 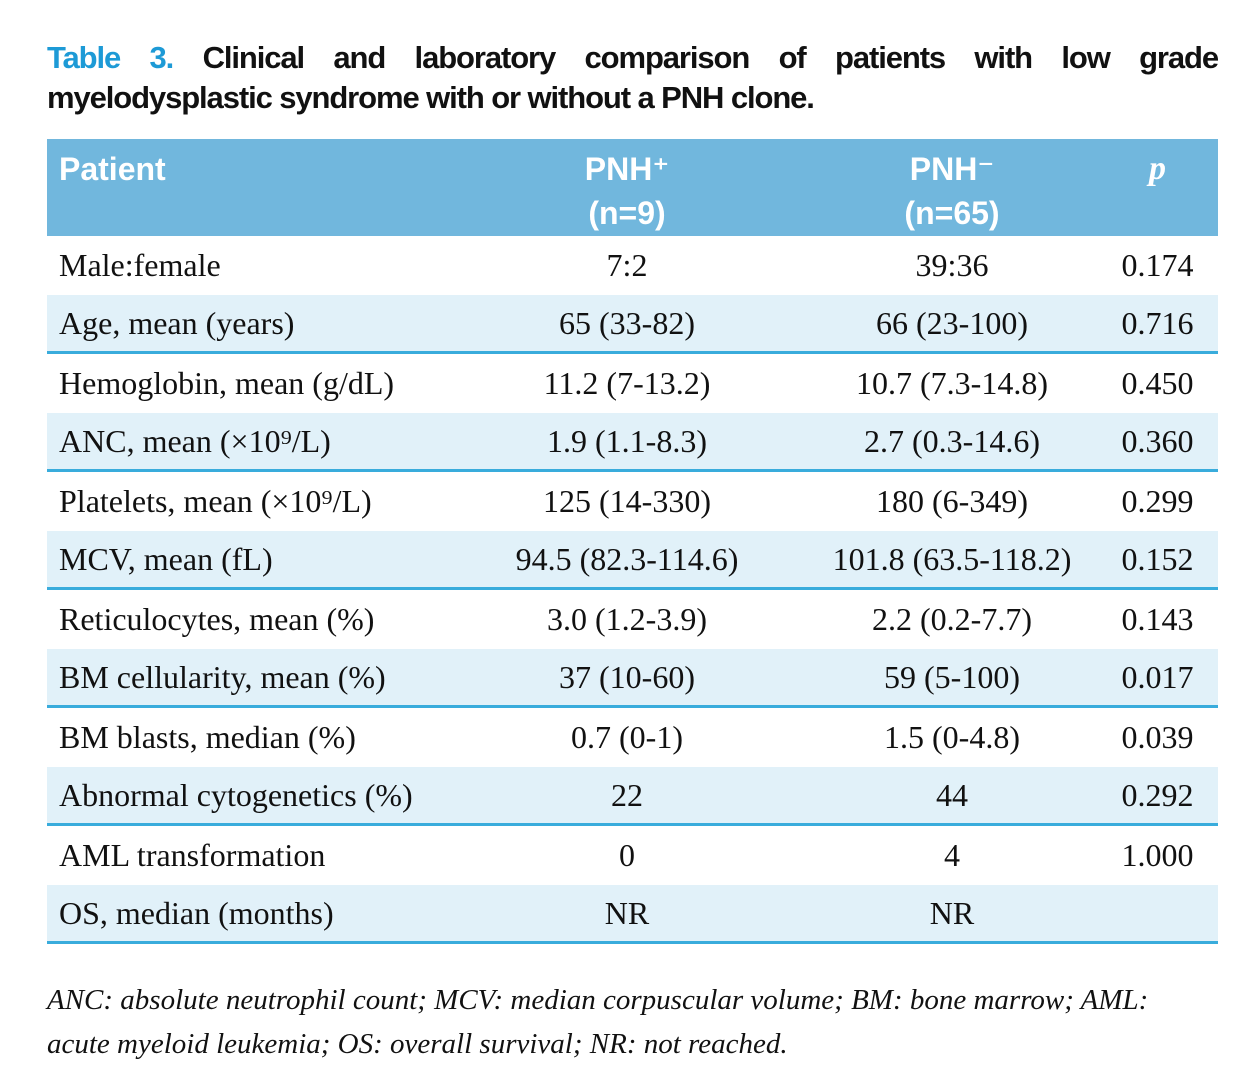 I want to click on p-value: 0.143, so click(x=1157, y=619).